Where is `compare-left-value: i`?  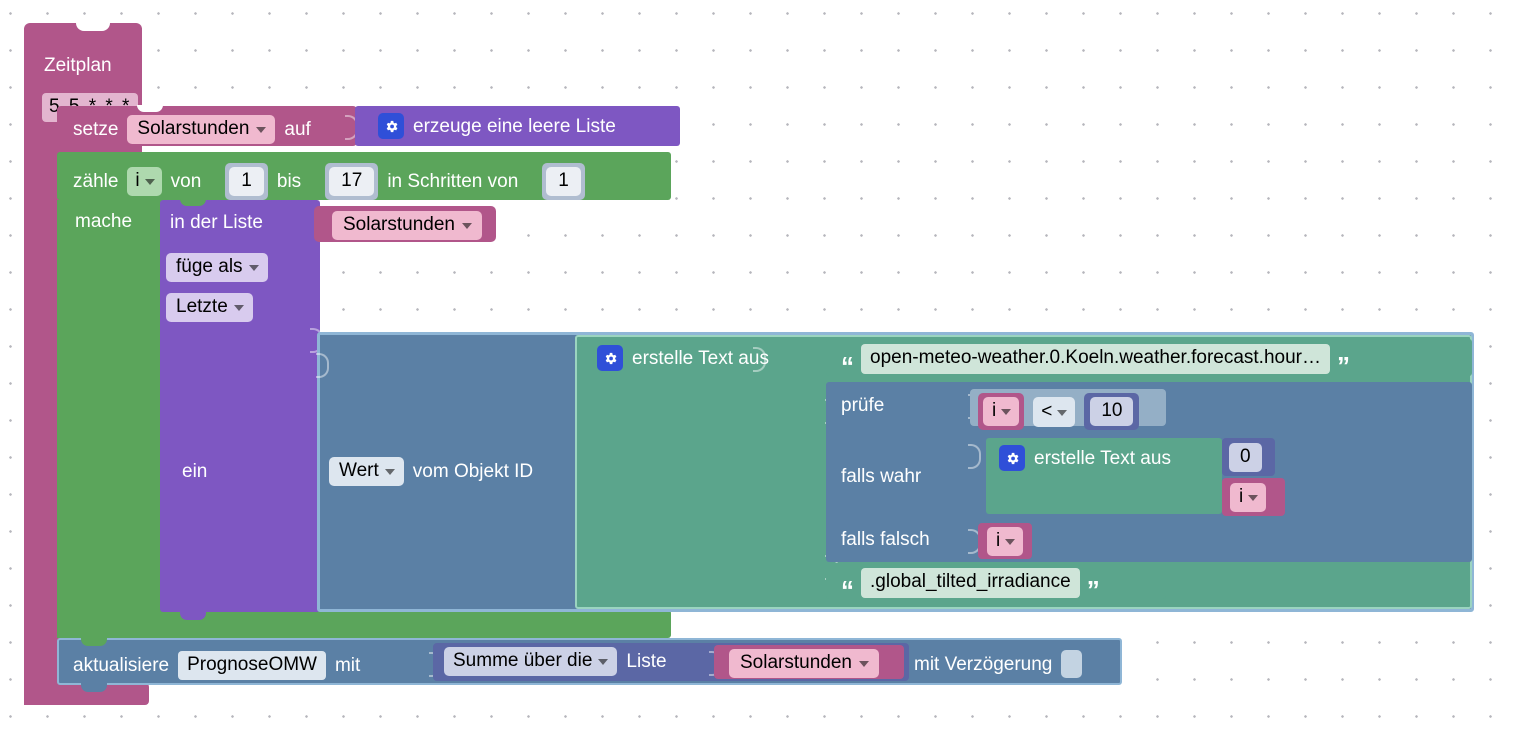 compare-left-value: i is located at coordinates (994, 410).